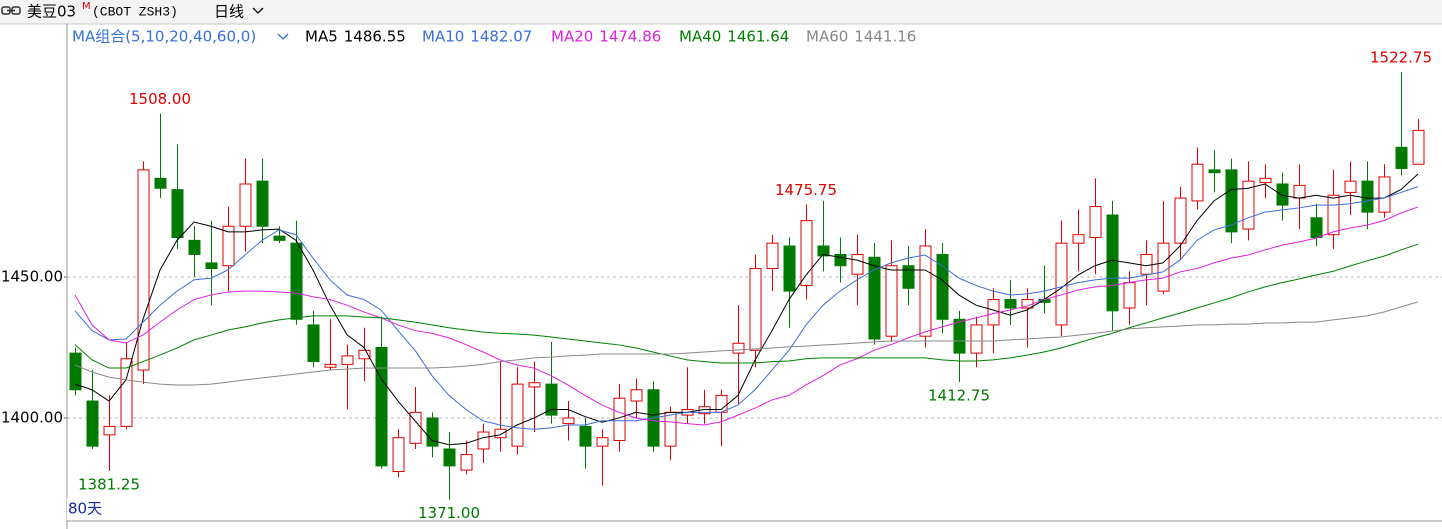 This screenshot has width=1442, height=529. Describe the element at coordinates (501, 37) in the screenshot. I see `legend-value: 1482.07` at that location.